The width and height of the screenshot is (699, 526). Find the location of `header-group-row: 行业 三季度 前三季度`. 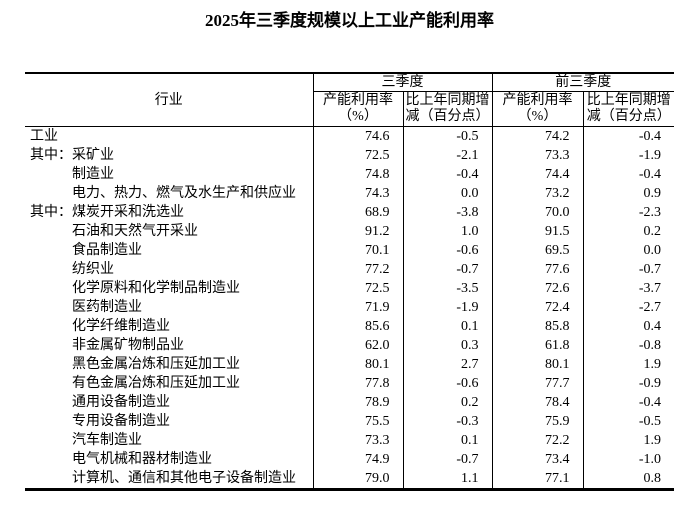

header-group-row: 行业 三季度 前三季度 is located at coordinates (349, 100).